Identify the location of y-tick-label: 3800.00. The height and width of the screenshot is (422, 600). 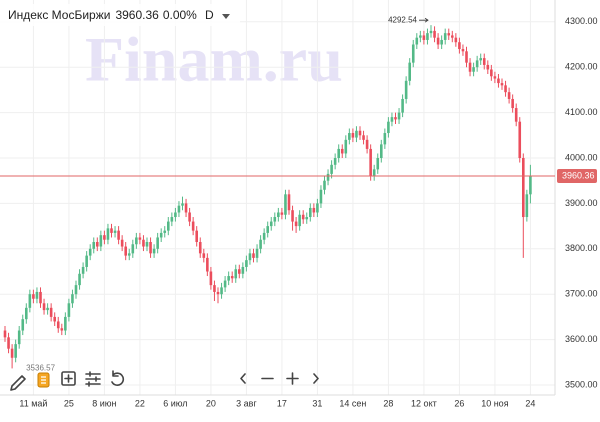
(581, 248).